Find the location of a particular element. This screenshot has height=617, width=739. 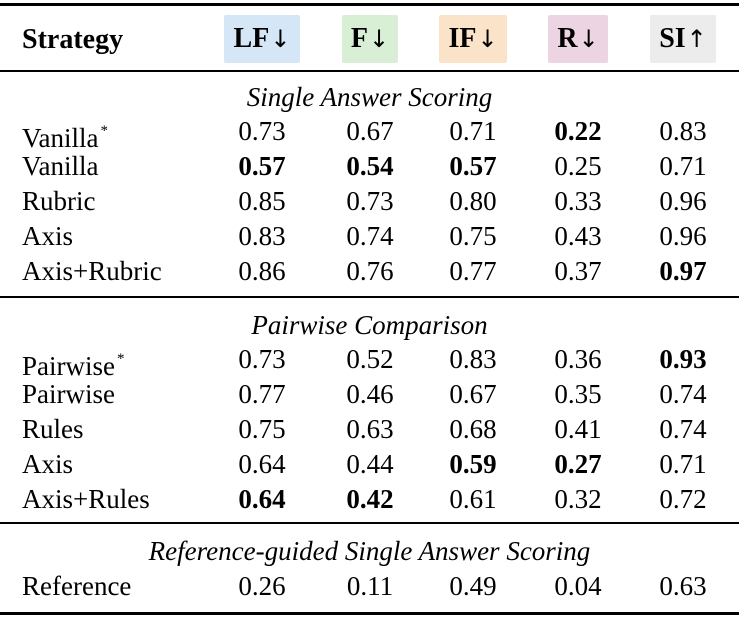

score-cell: 0.33 is located at coordinates (578, 201).